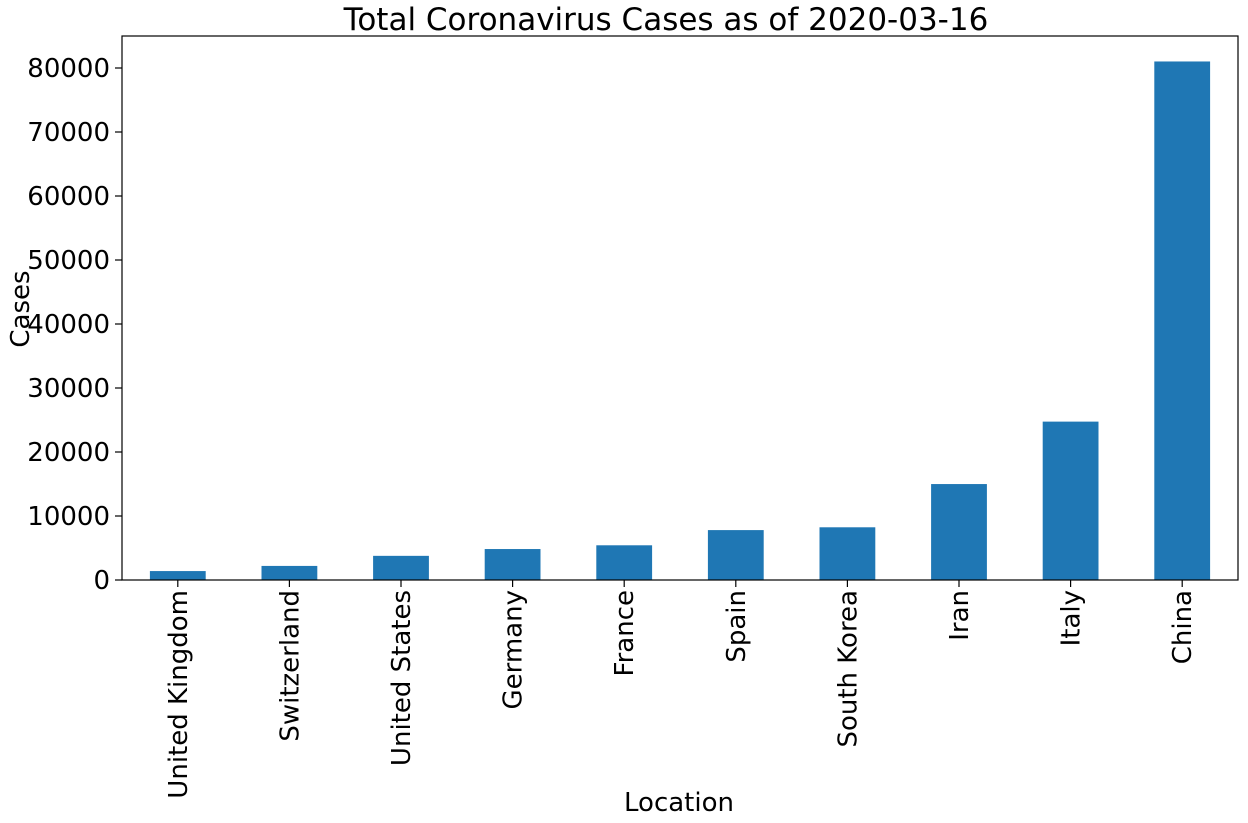  What do you see at coordinates (290, 666) in the screenshot?
I see `x-tick-label: Switzerland` at bounding box center [290, 666].